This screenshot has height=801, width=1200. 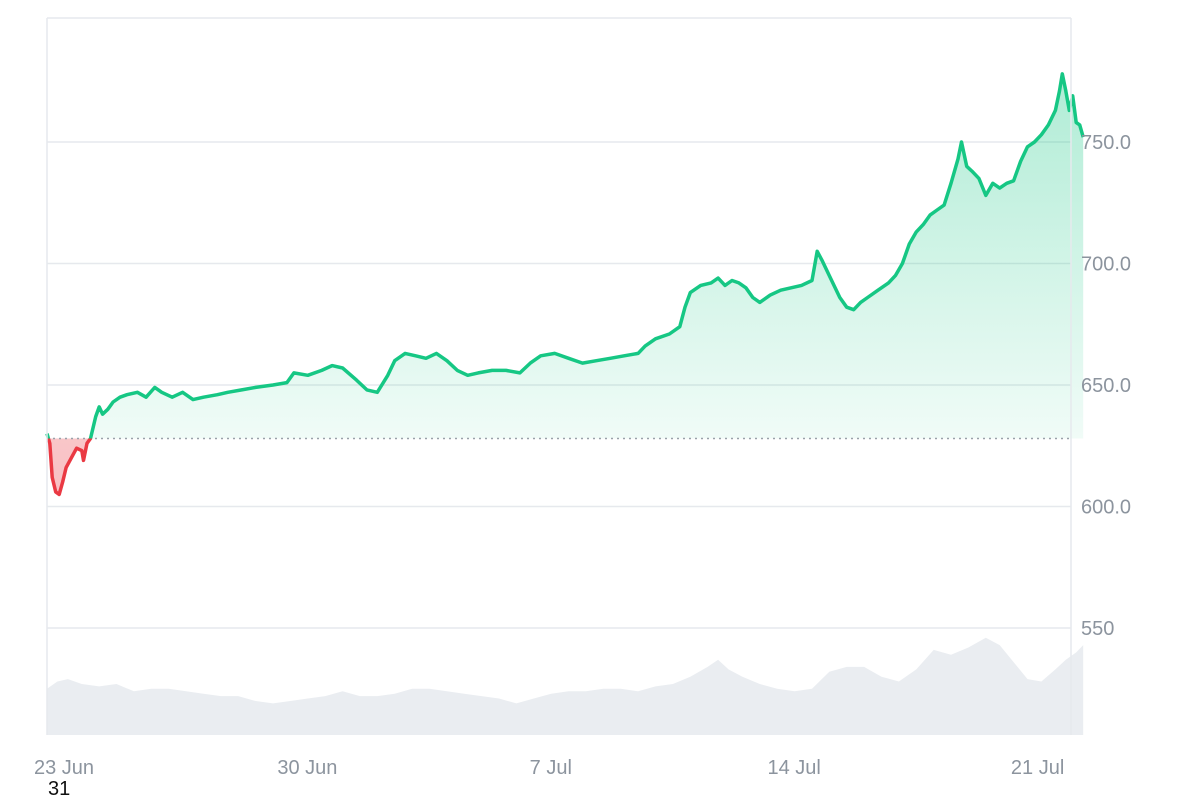 What do you see at coordinates (307, 768) in the screenshot?
I see `x-tick-label: 30 Jun` at bounding box center [307, 768].